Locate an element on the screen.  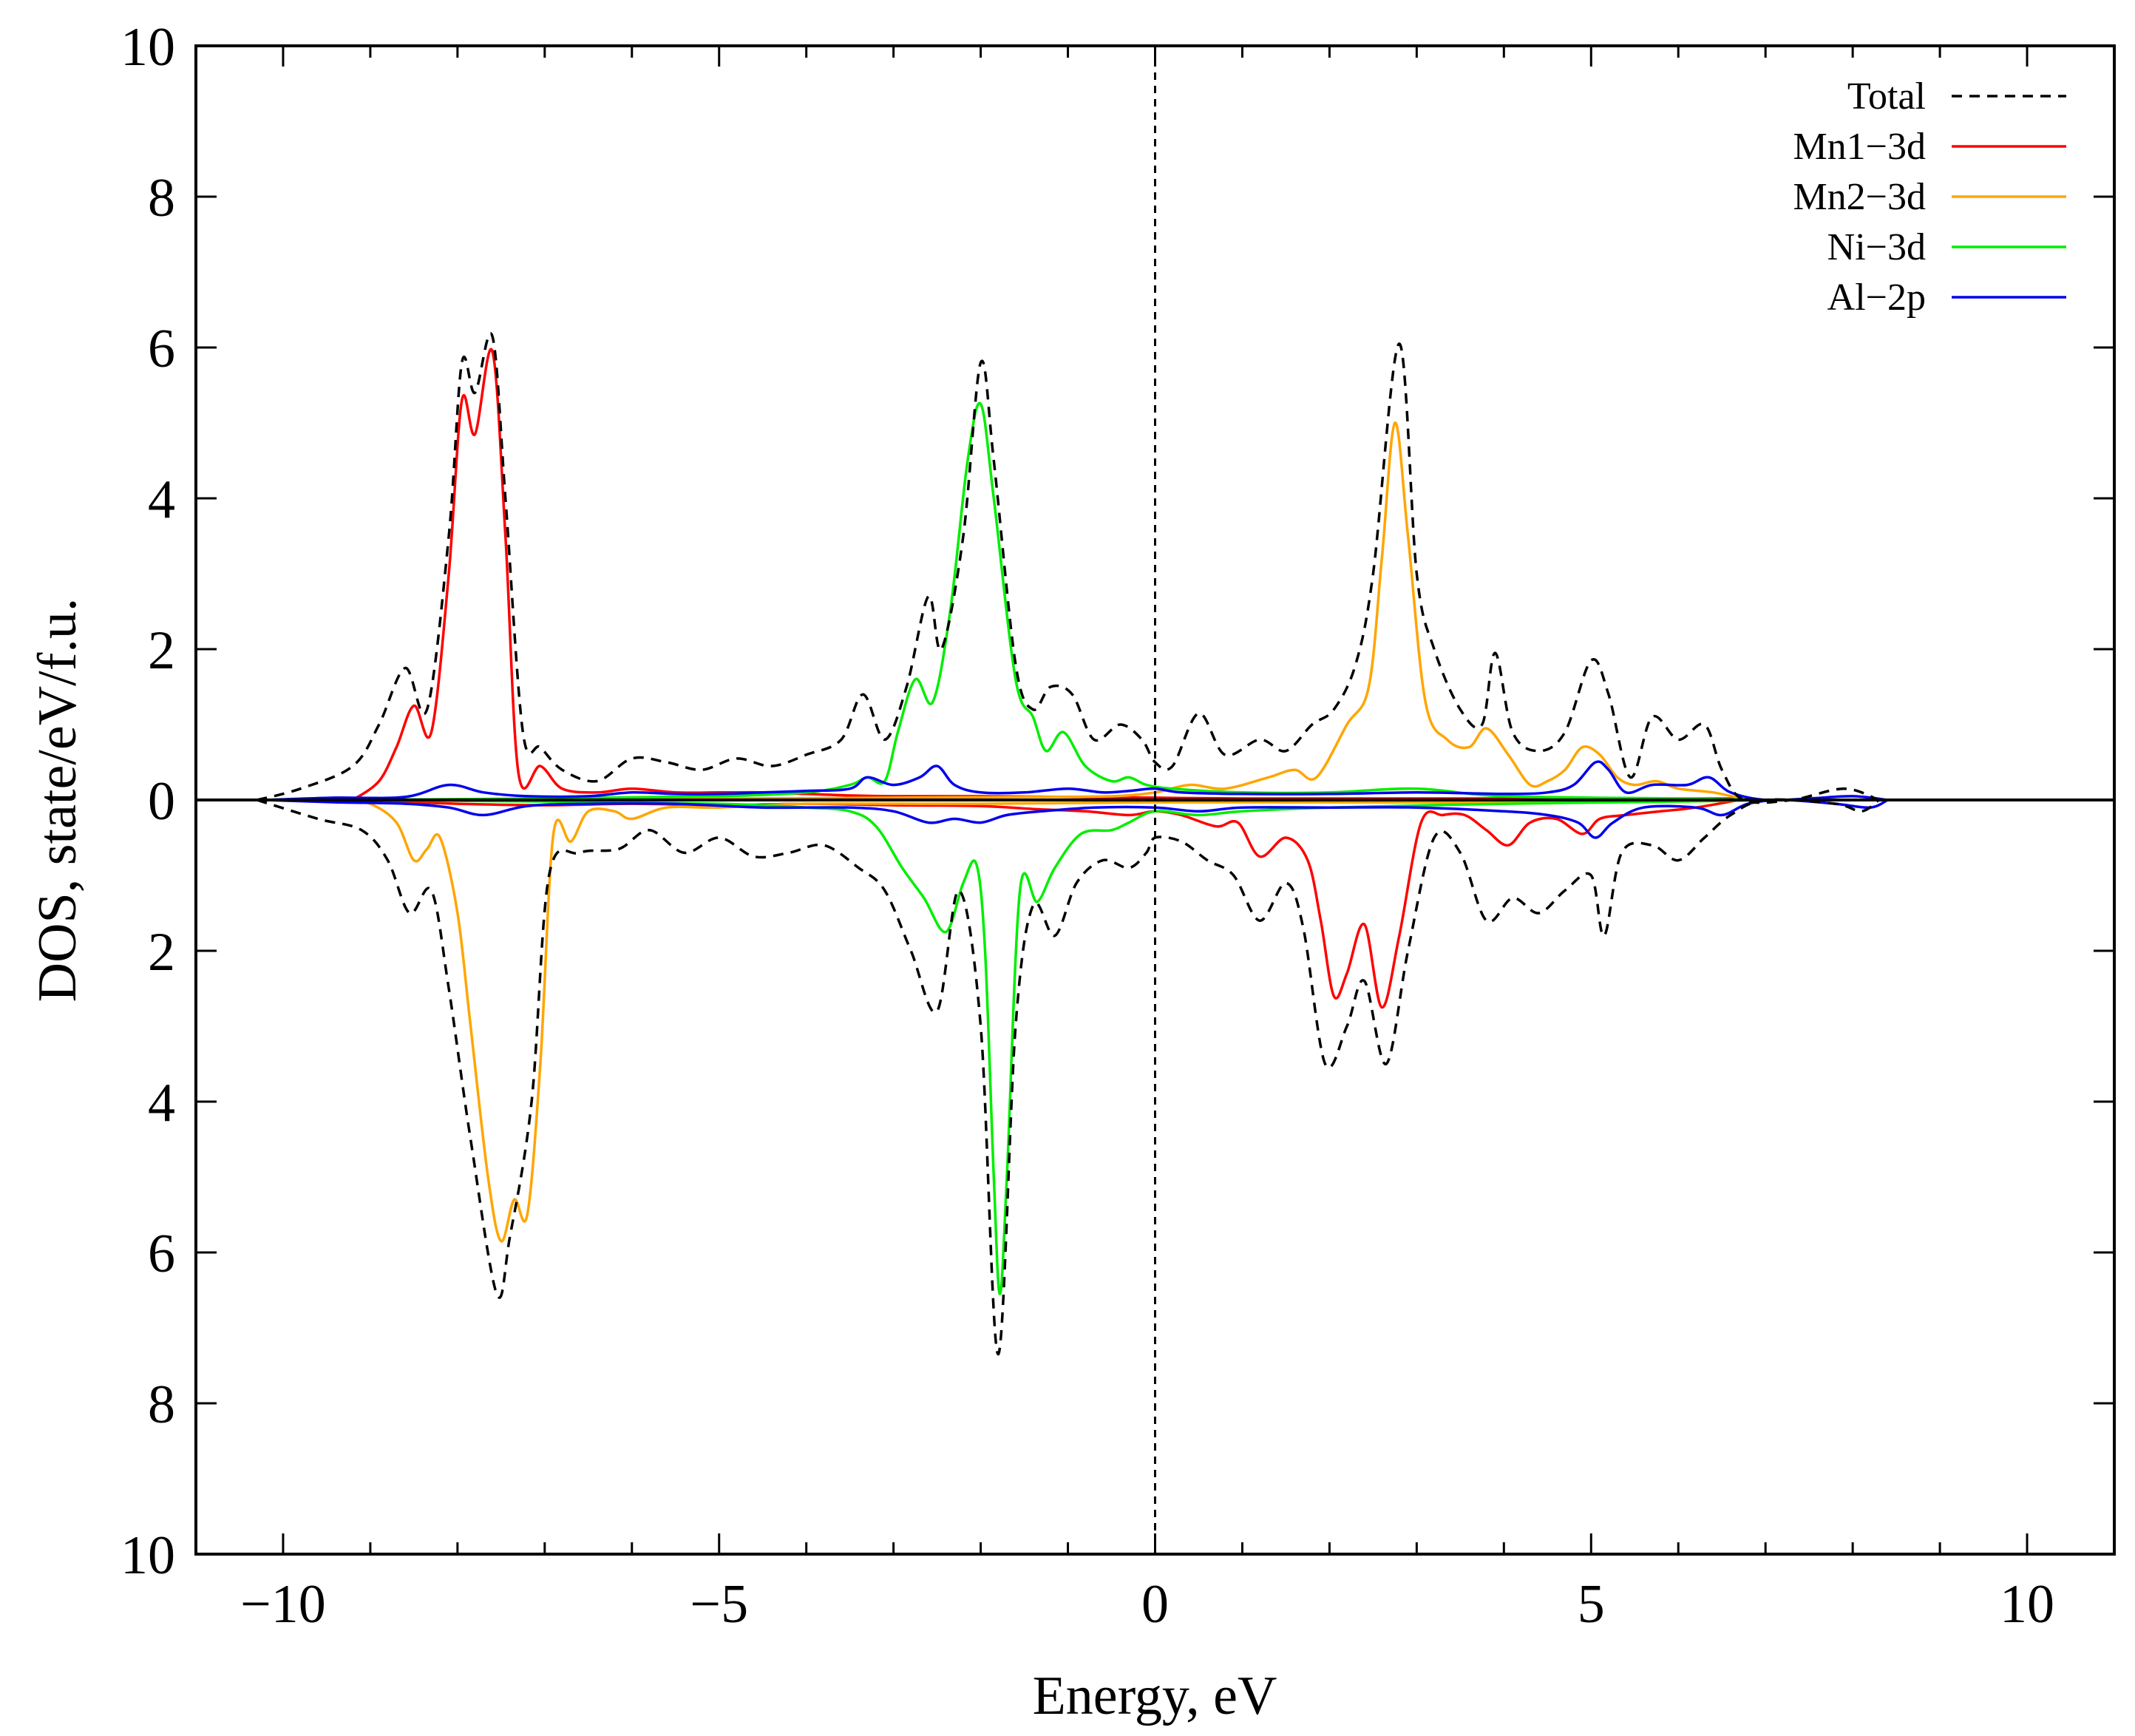
x-axis-title: Energy, eV is located at coordinates (1155, 1696).